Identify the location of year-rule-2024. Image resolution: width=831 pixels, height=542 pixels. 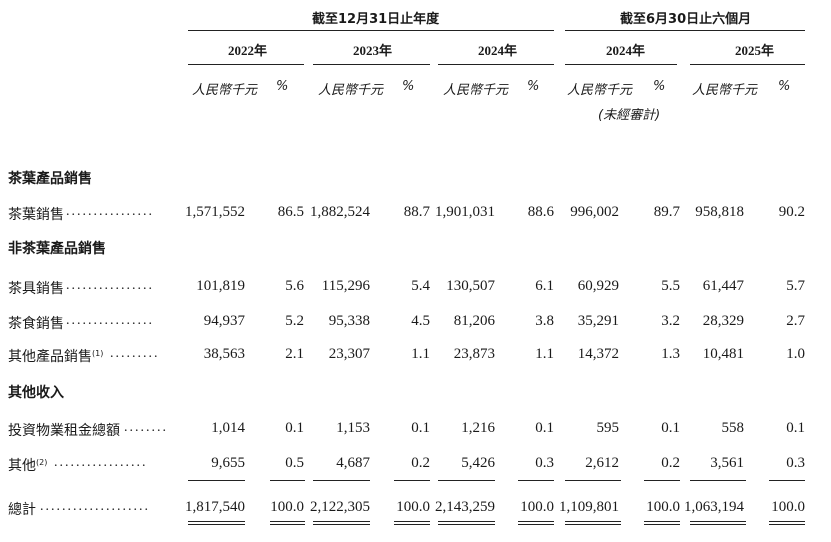
(496, 64).